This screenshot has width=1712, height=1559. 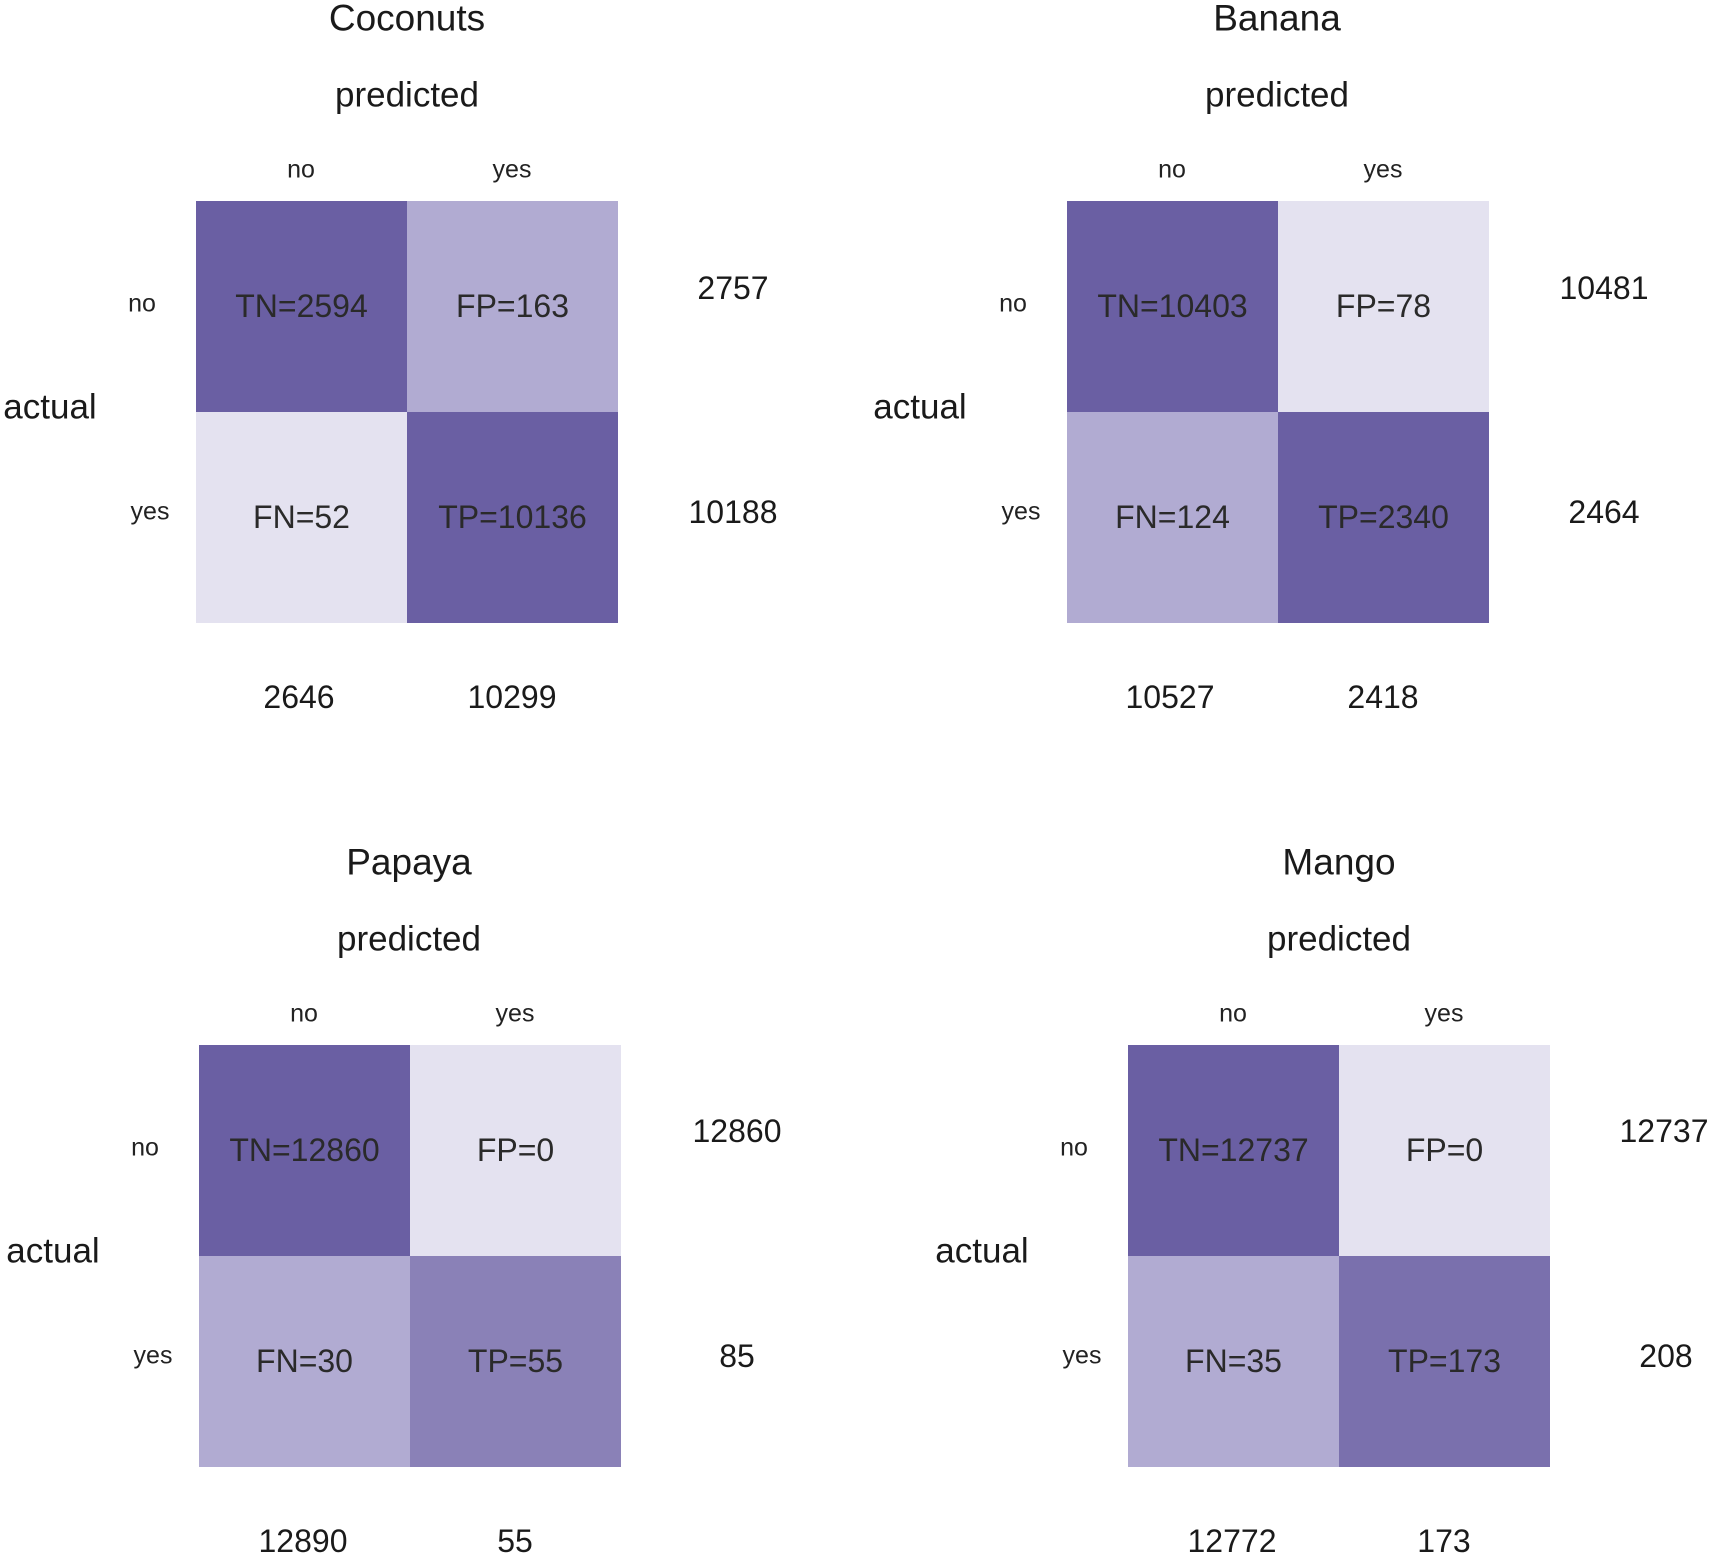 What do you see at coordinates (515, 1361) in the screenshot?
I see `cell-tp: TP=55` at bounding box center [515, 1361].